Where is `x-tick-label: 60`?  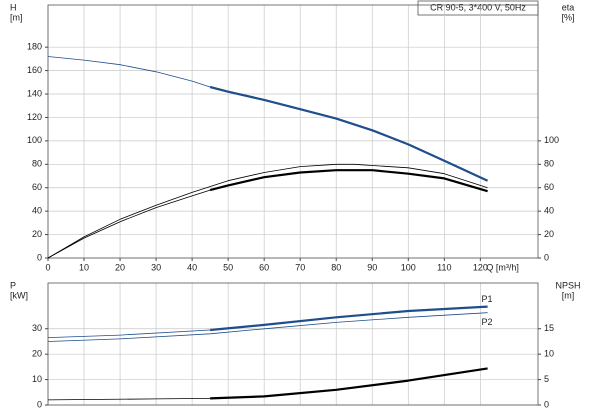 x-tick-label: 60 is located at coordinates (264, 267).